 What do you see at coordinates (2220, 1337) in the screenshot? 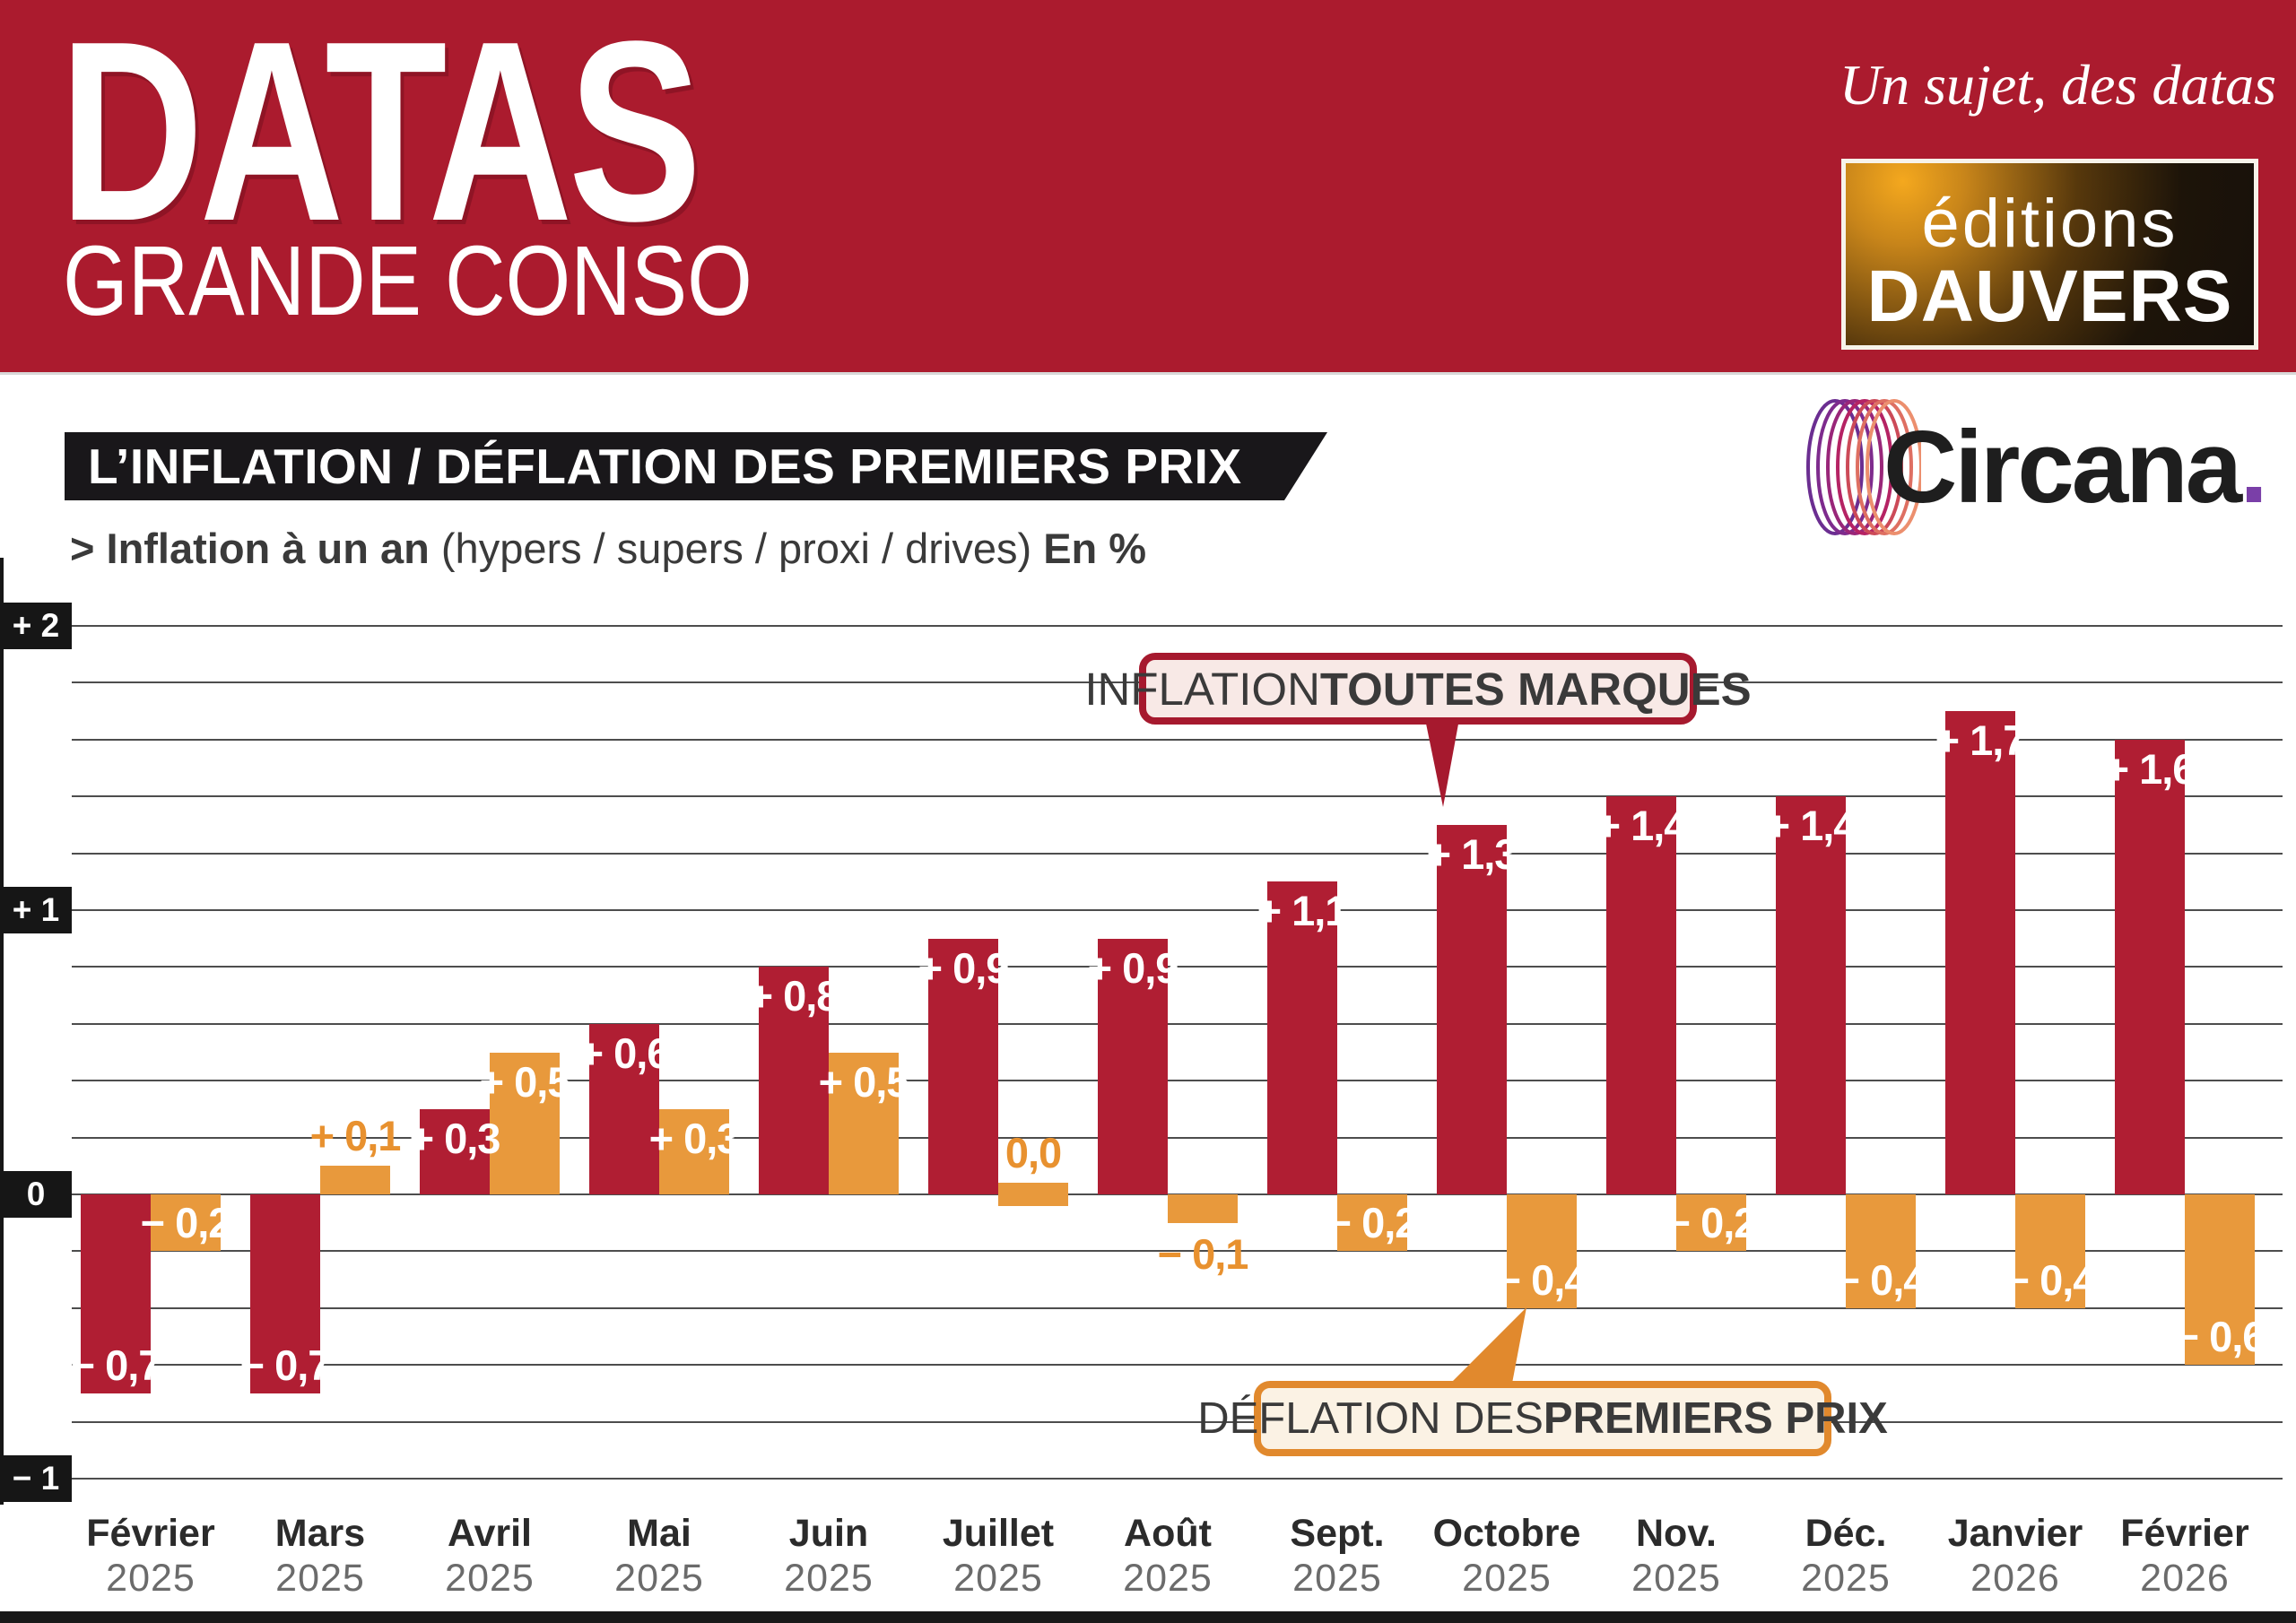
I see `bar-value-label: − 0,6` at bounding box center [2220, 1337].